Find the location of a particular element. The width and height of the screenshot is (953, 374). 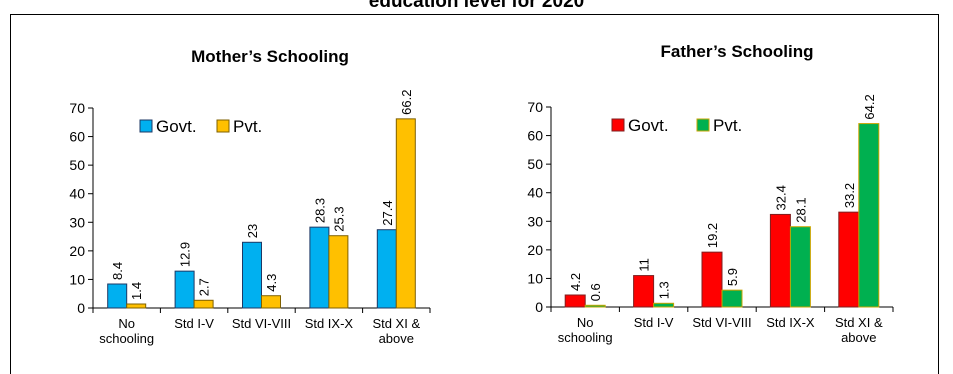

data-label: 1.3 is located at coordinates (664, 290).